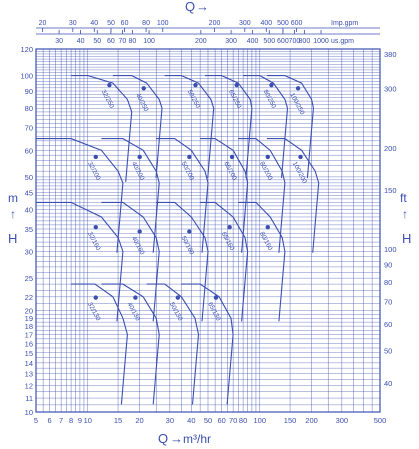  Describe the element at coordinates (146, 23) in the screenshot. I see `imp-gpm-tick-label: 80` at that location.